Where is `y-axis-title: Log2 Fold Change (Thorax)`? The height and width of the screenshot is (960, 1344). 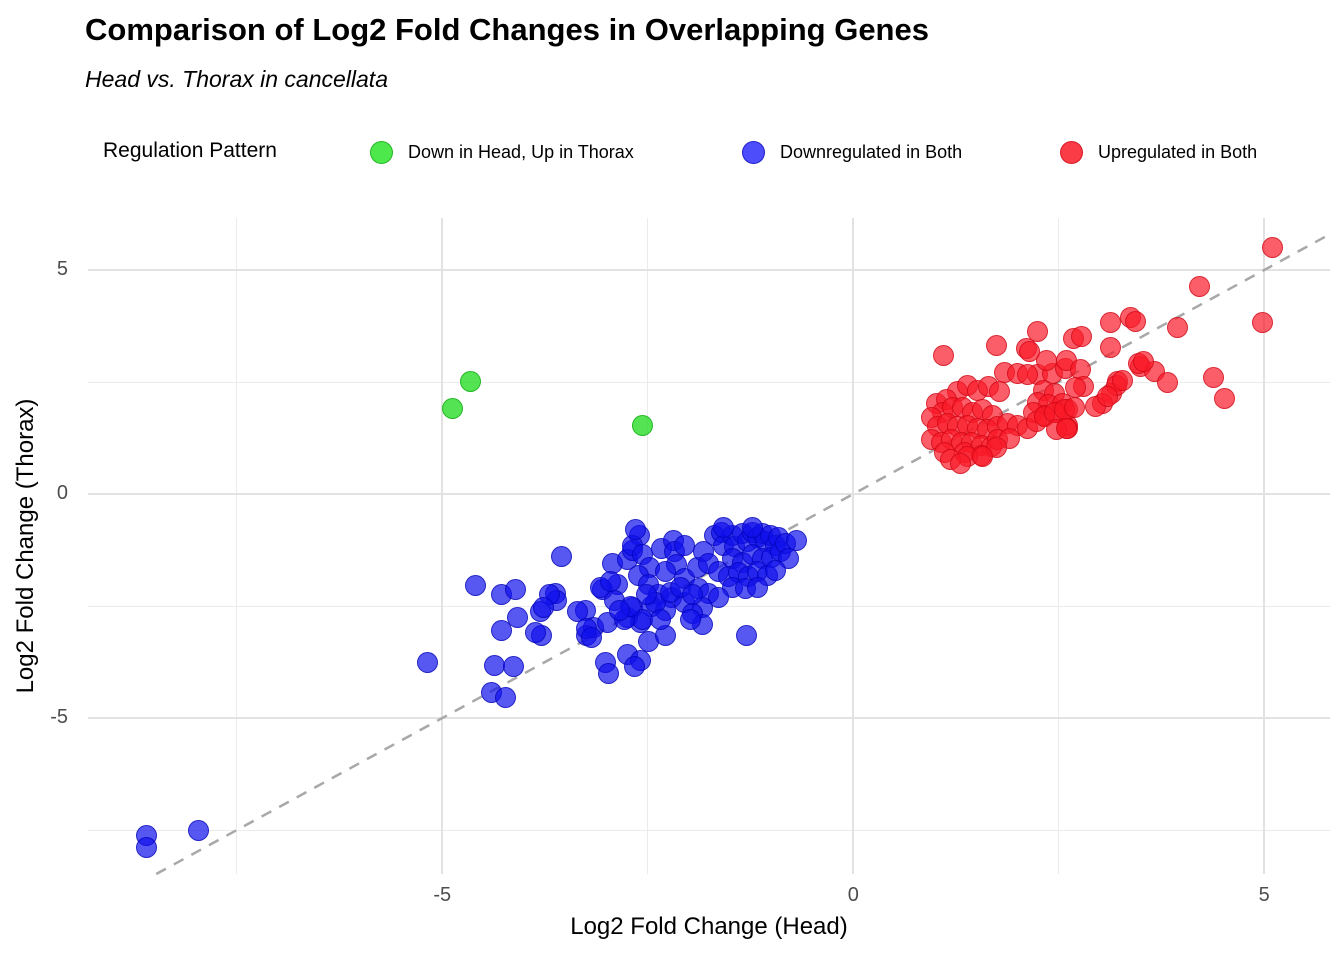
y-axis-title: Log2 Fold Change (Thorax) is located at coordinates (25, 546).